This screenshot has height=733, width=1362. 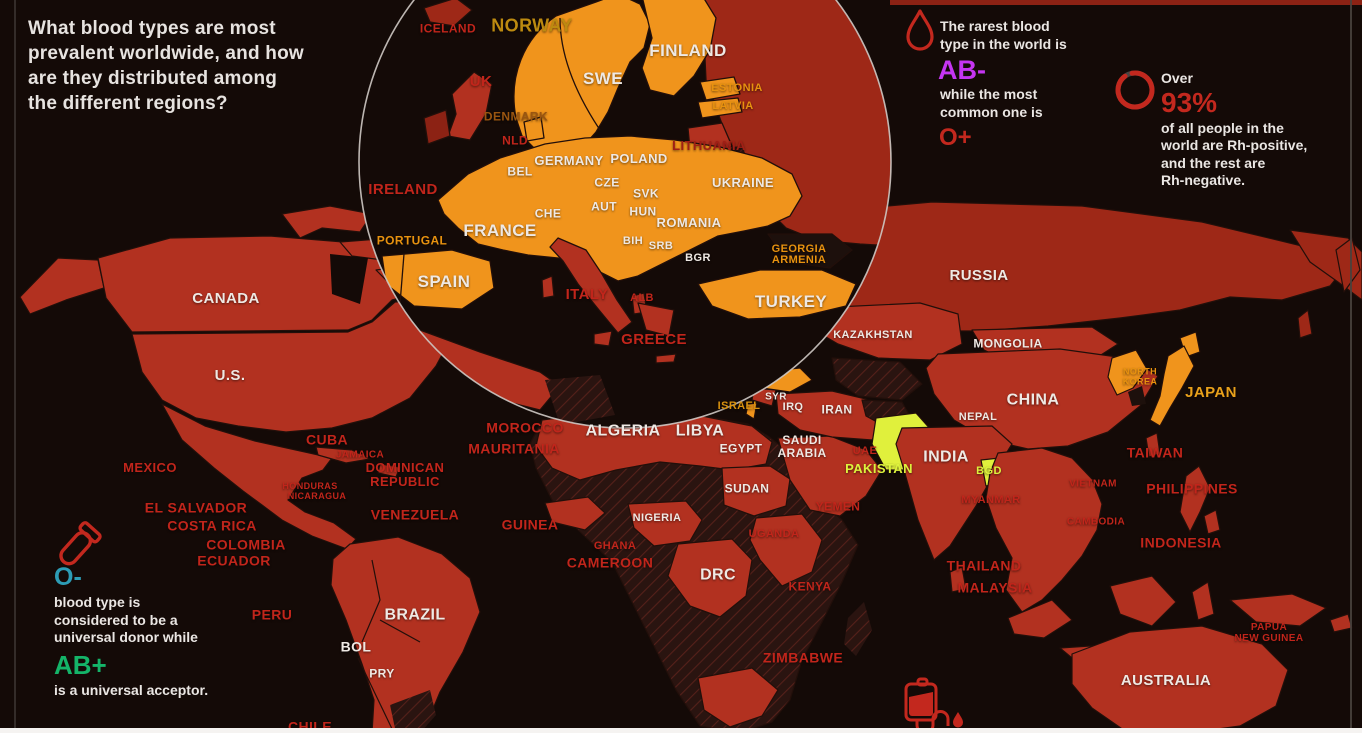 I want to click on common-intro-text: while the most common one is, so click(x=991, y=103).